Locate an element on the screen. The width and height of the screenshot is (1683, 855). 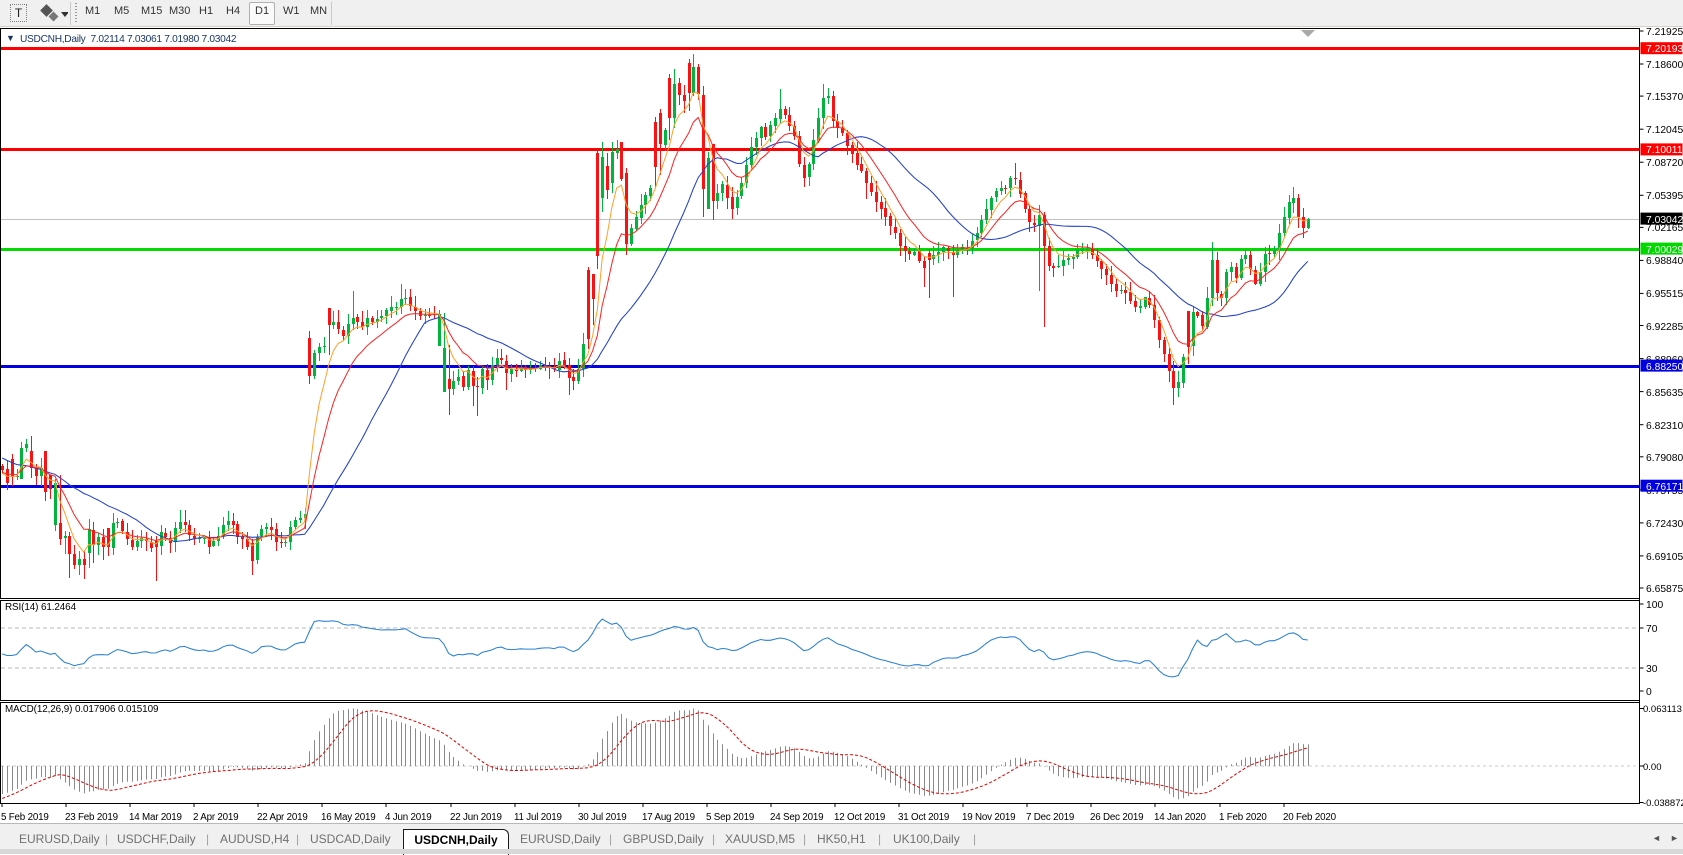
svg-text: 1 Feb 2020 is located at coordinates (1243, 817).